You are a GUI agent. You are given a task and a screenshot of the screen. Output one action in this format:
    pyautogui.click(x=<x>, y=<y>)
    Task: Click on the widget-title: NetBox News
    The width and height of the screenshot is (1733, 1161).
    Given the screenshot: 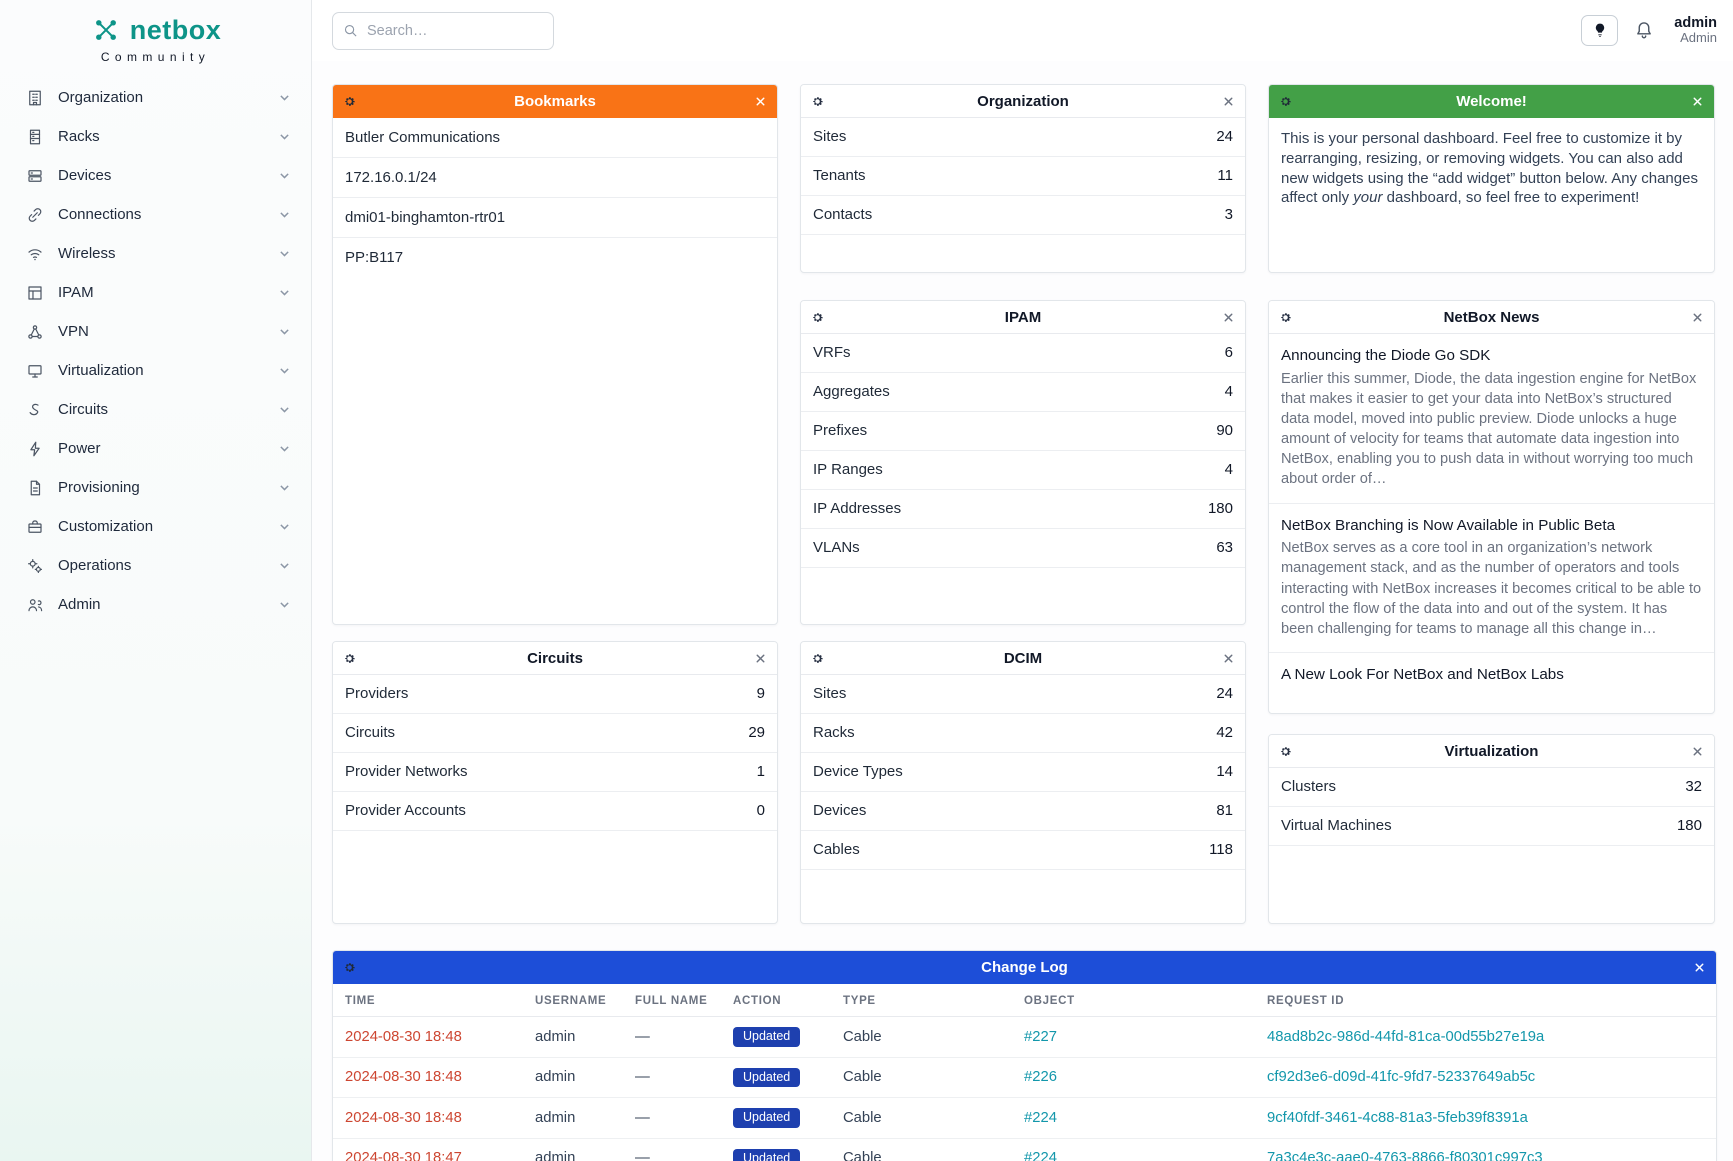 What is the action you would take?
    pyautogui.click(x=1491, y=317)
    